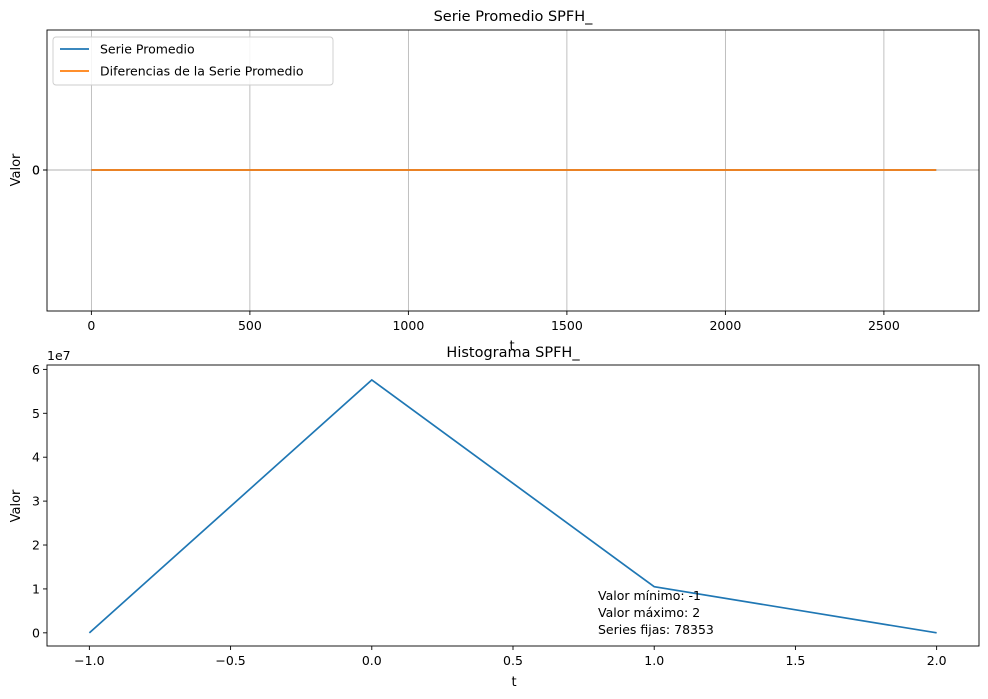  I want to click on y-tick-label: 1, so click(36, 588).